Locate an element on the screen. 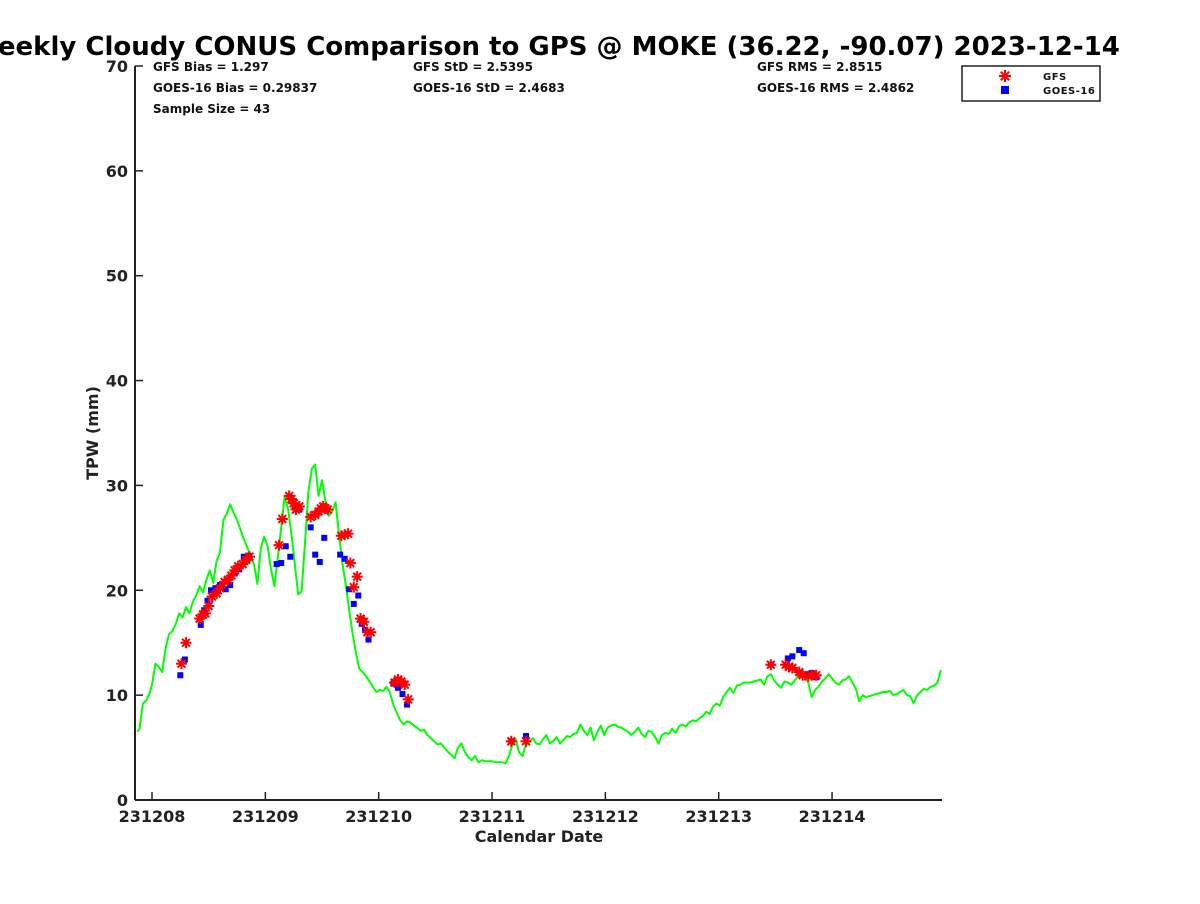  gfs-bias-stat: GFS Bias = 1.297 is located at coordinates (211, 67).